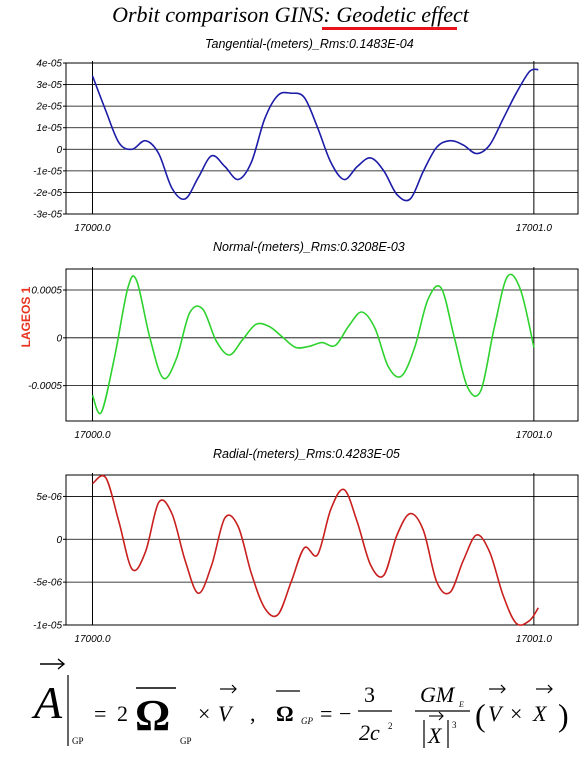 The image size is (581, 759). What do you see at coordinates (204, 713) in the screenshot?
I see `formula-times-1: ×` at bounding box center [204, 713].